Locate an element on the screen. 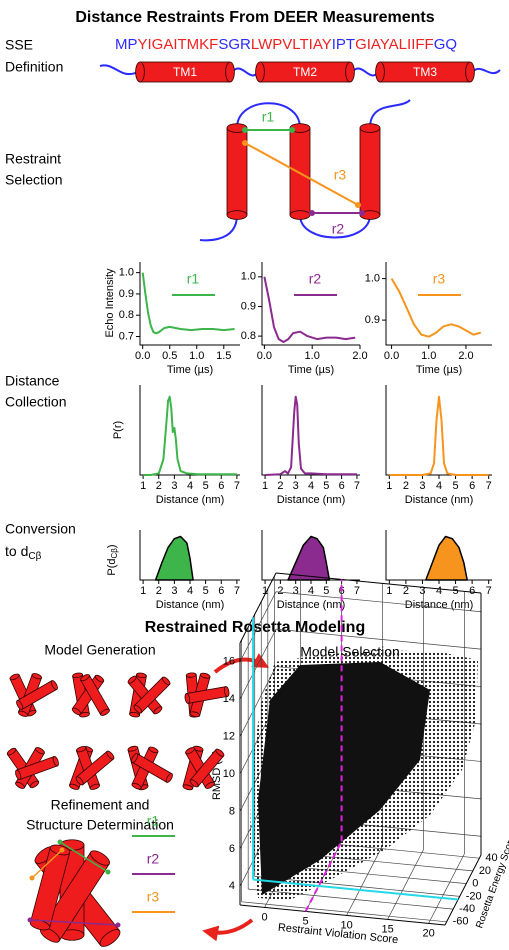 The image size is (509, 950). sequence-segment: YIGAITMKF is located at coordinates (178, 44).